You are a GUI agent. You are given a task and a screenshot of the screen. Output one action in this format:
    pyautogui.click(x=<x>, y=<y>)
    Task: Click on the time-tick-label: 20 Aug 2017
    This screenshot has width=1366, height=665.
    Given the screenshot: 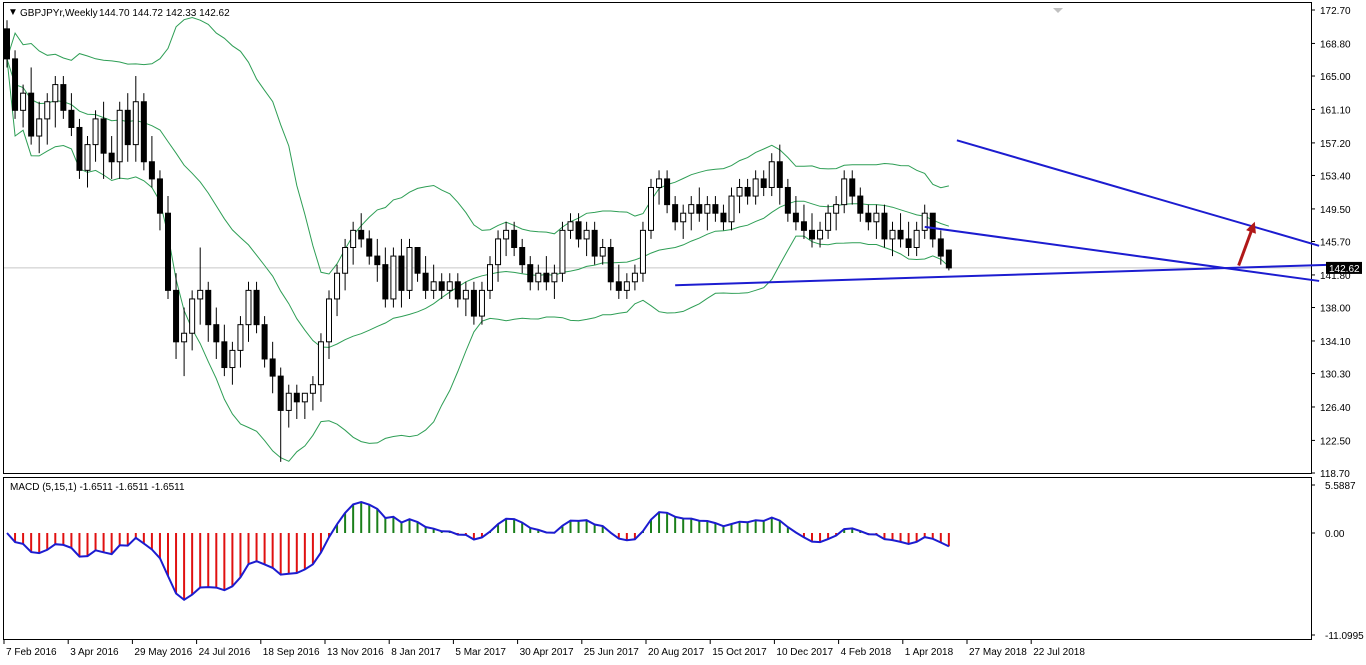 What is the action you would take?
    pyautogui.click(x=676, y=652)
    